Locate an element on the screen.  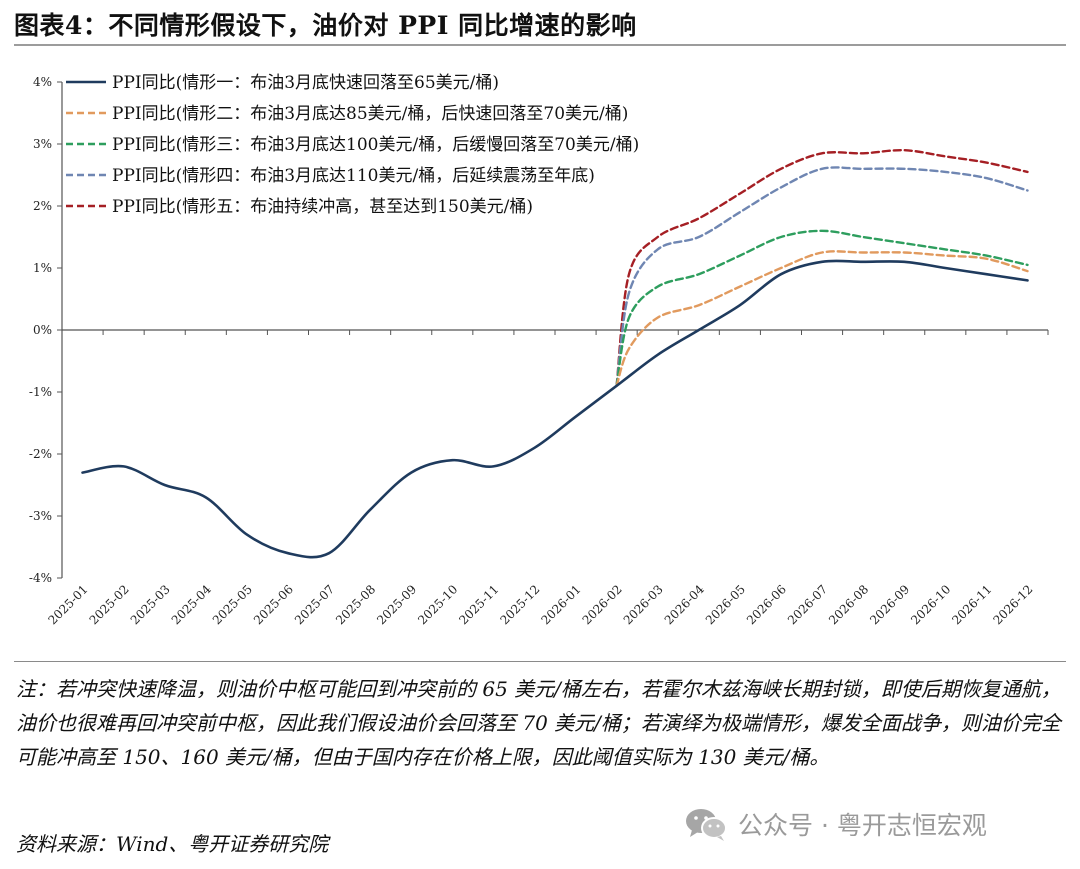
title-divider is located at coordinates (540, 45).